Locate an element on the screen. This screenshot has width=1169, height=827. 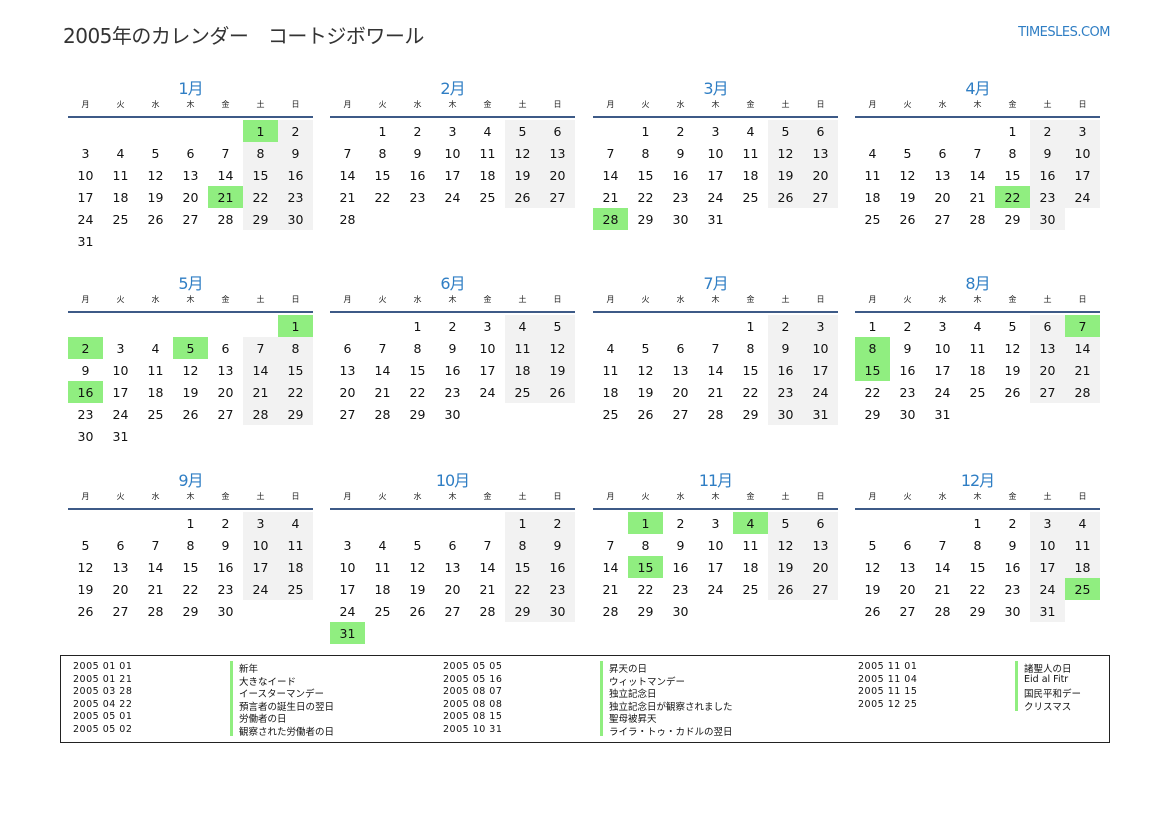
month-name: 5月 is located at coordinates (190, 283).